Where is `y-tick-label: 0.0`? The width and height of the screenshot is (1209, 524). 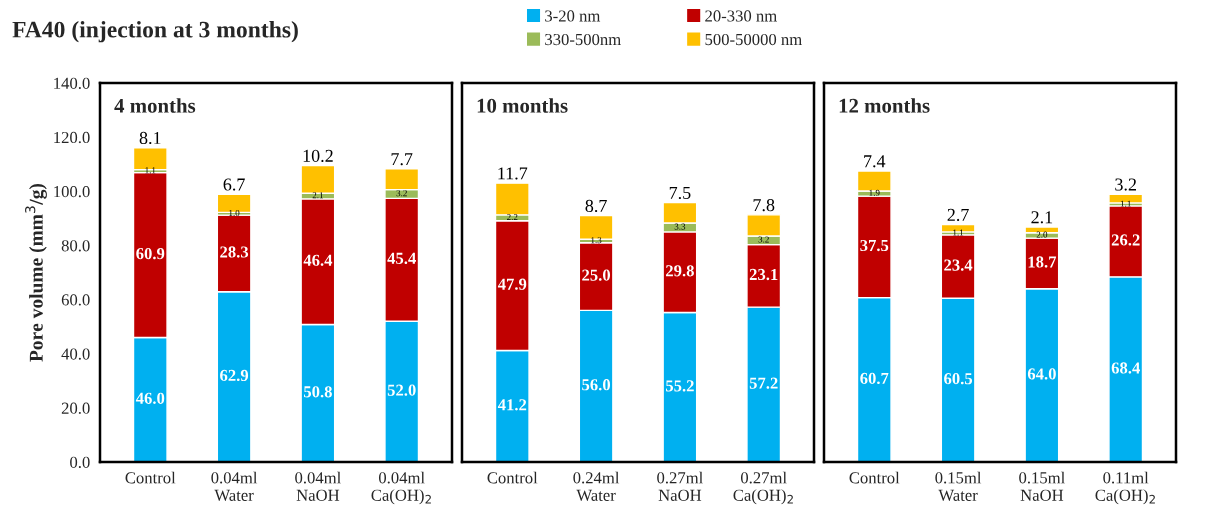
y-tick-label: 0.0 is located at coordinates (80, 462).